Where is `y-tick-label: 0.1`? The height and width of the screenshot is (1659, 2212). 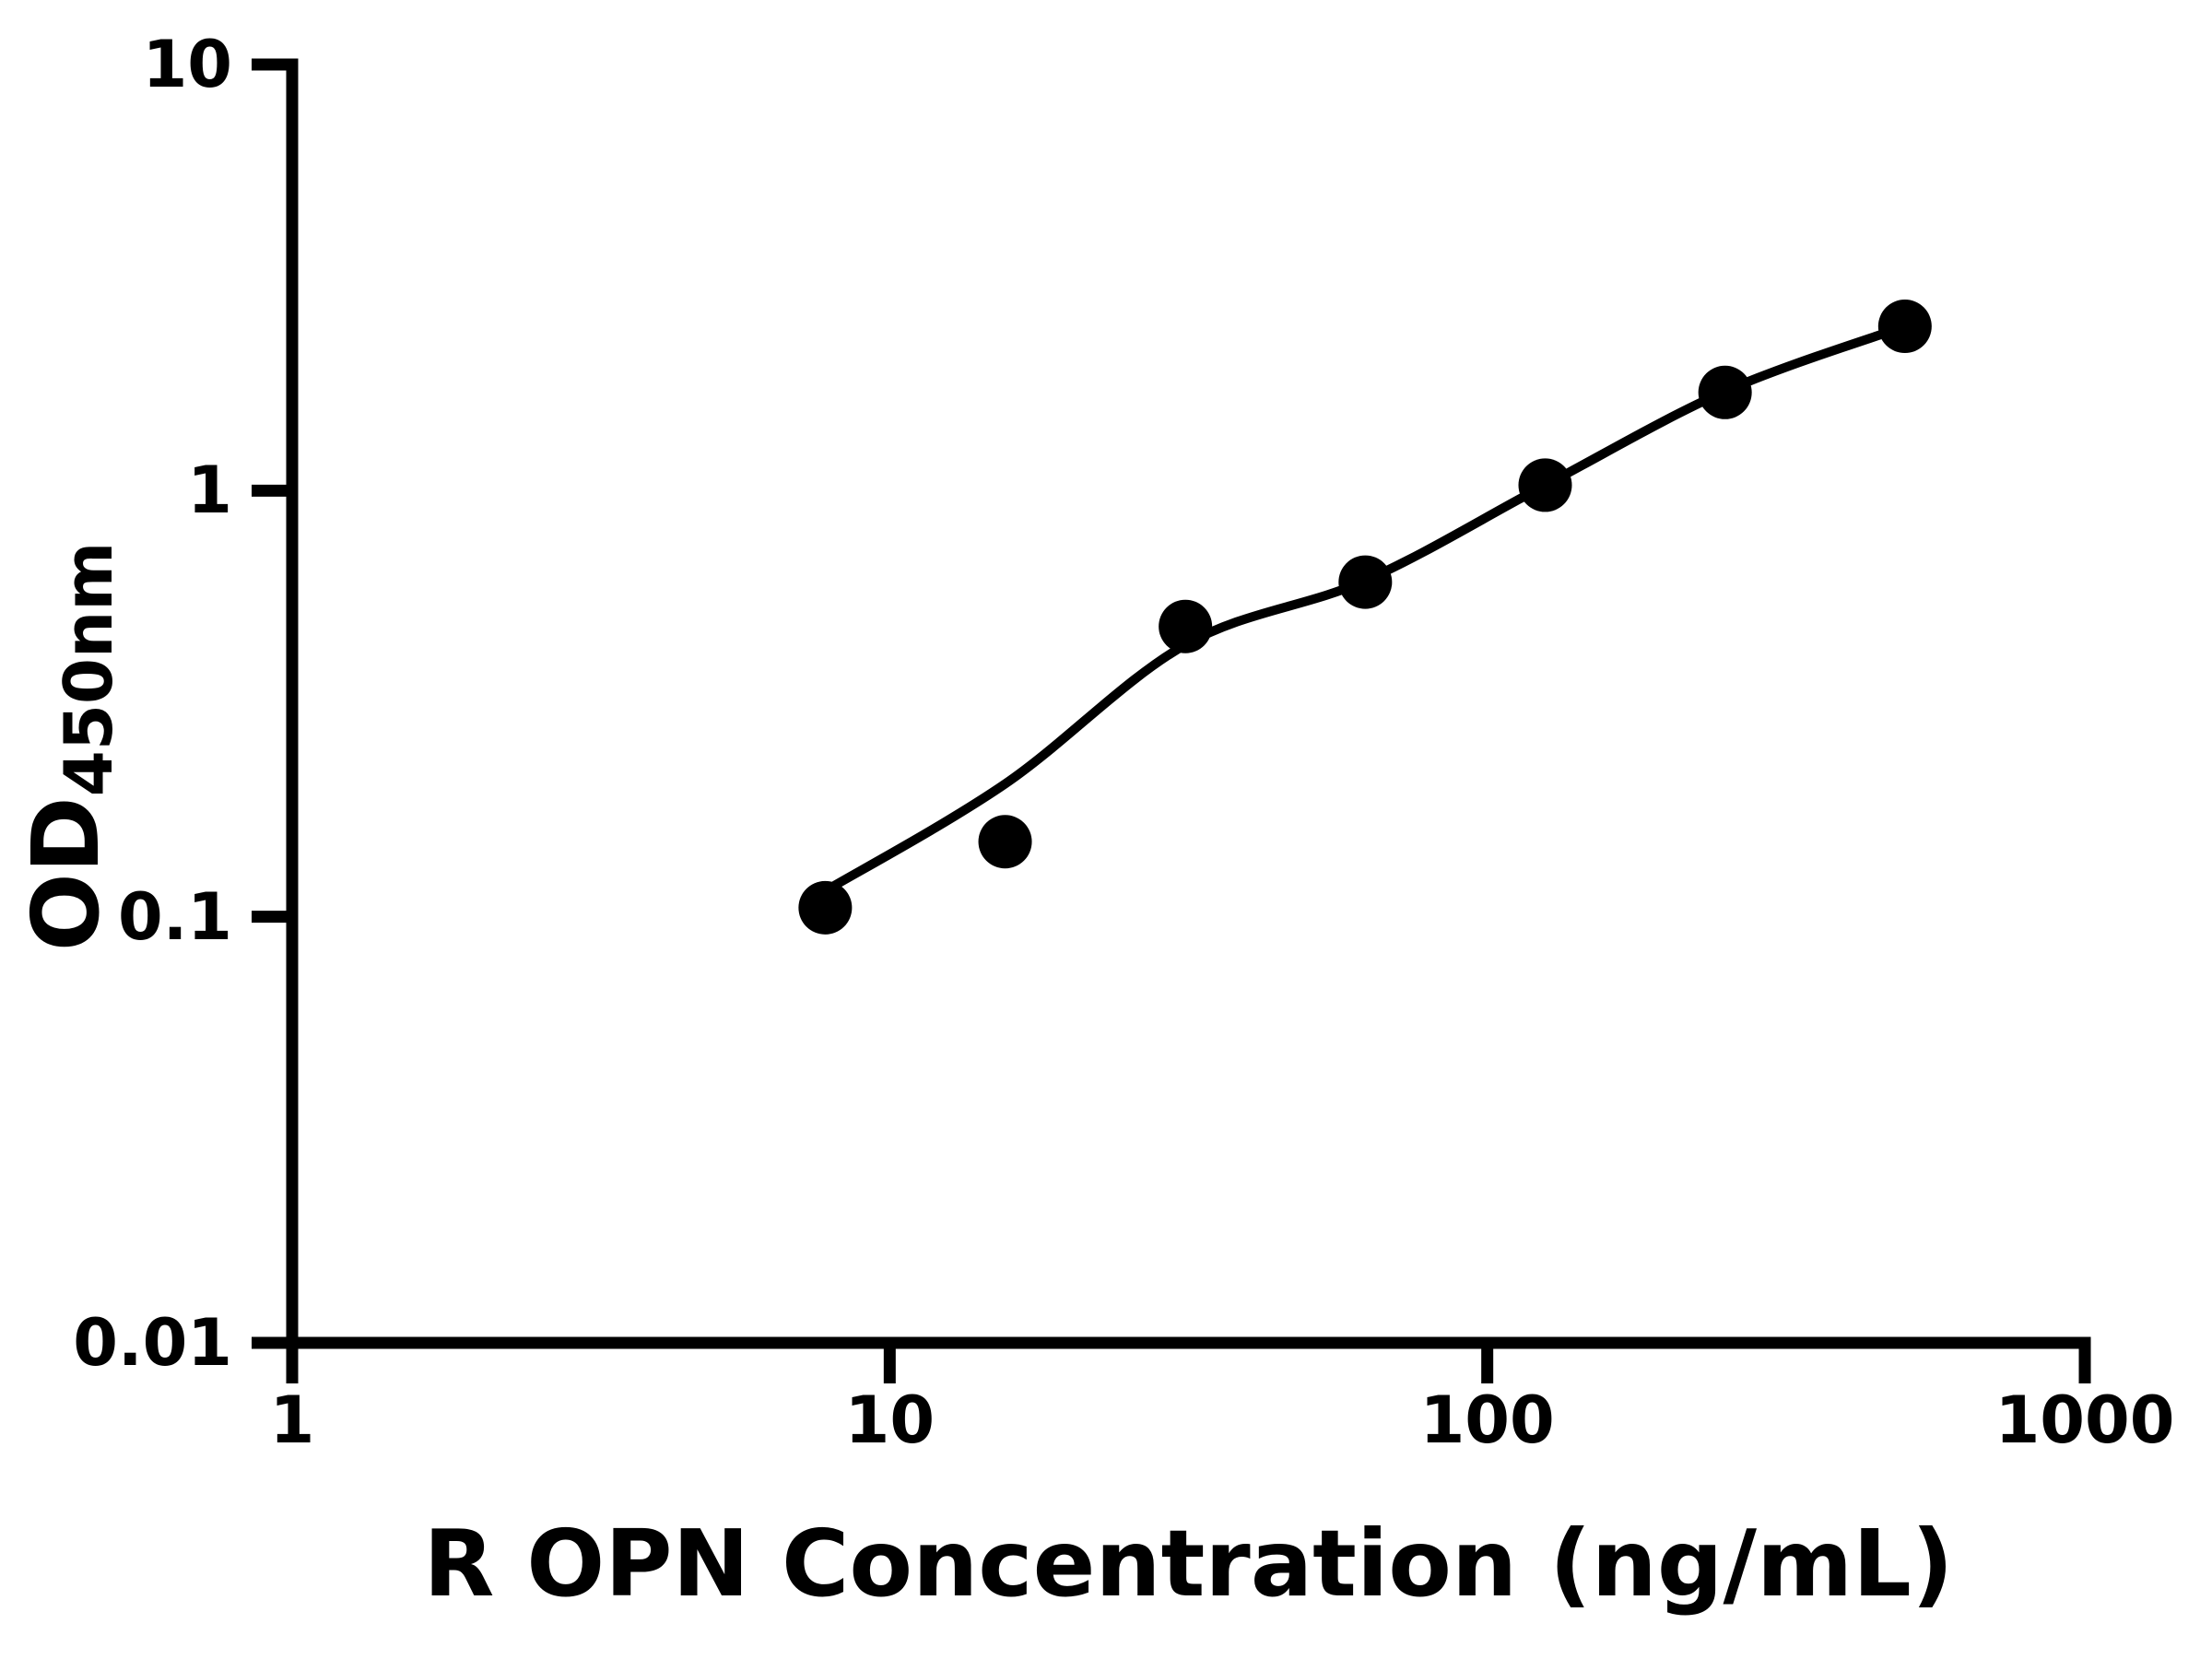 y-tick-label: 0.1 is located at coordinates (174, 916).